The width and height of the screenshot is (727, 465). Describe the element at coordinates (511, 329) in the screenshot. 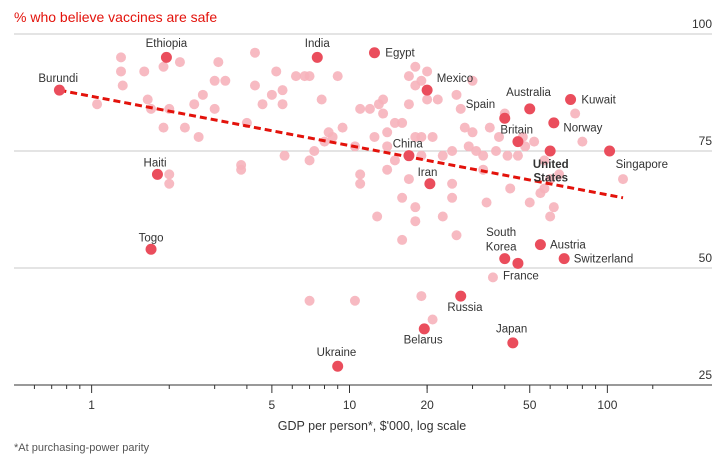

I see `country-label: Japan` at that location.